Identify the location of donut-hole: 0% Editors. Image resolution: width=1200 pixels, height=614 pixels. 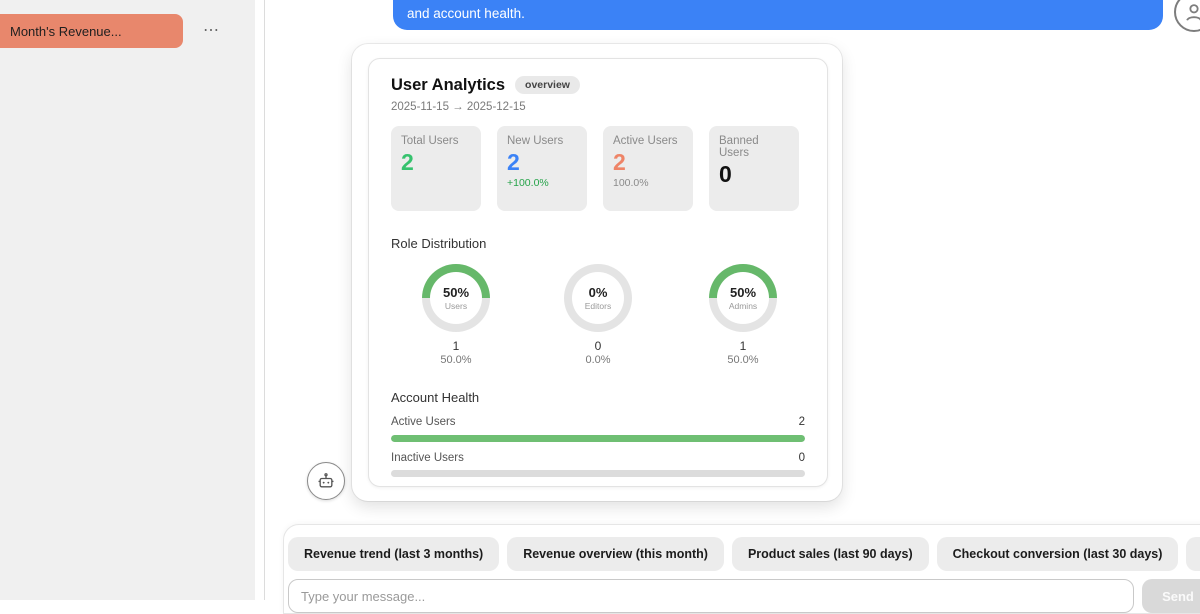
(598, 298).